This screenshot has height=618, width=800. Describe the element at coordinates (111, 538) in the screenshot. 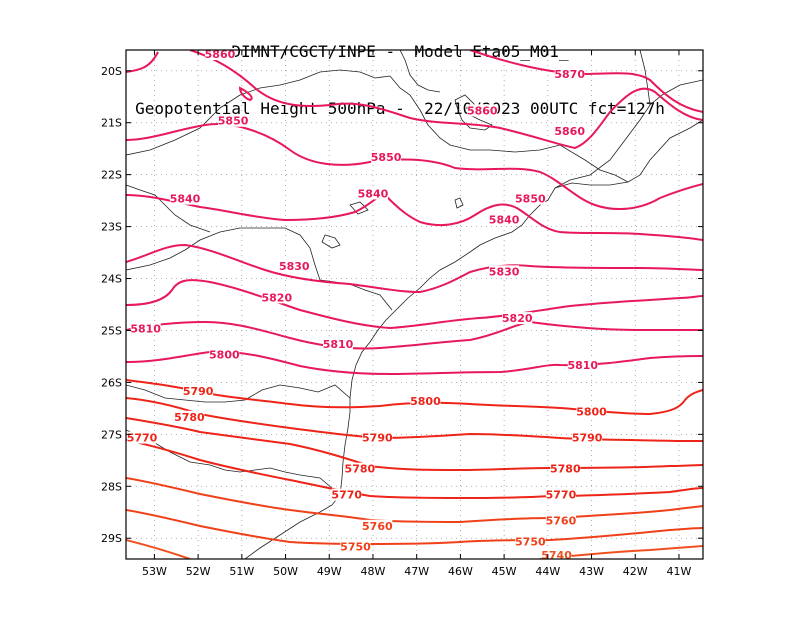

I see `lat-tick-label: 29S` at that location.